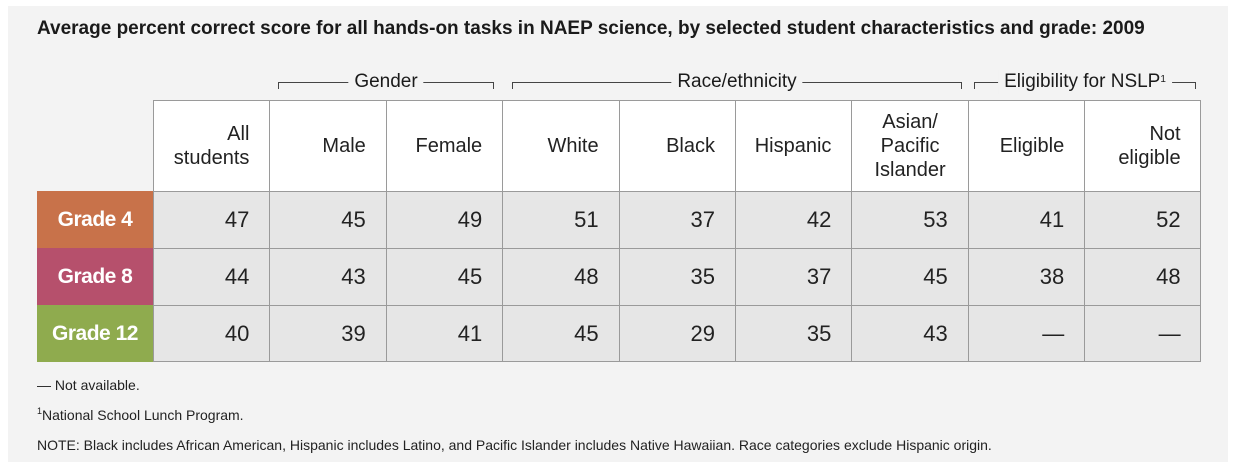 This screenshot has height=468, width=1256. What do you see at coordinates (909, 145) in the screenshot?
I see `column-header: Asian/ Pacific Islander` at bounding box center [909, 145].